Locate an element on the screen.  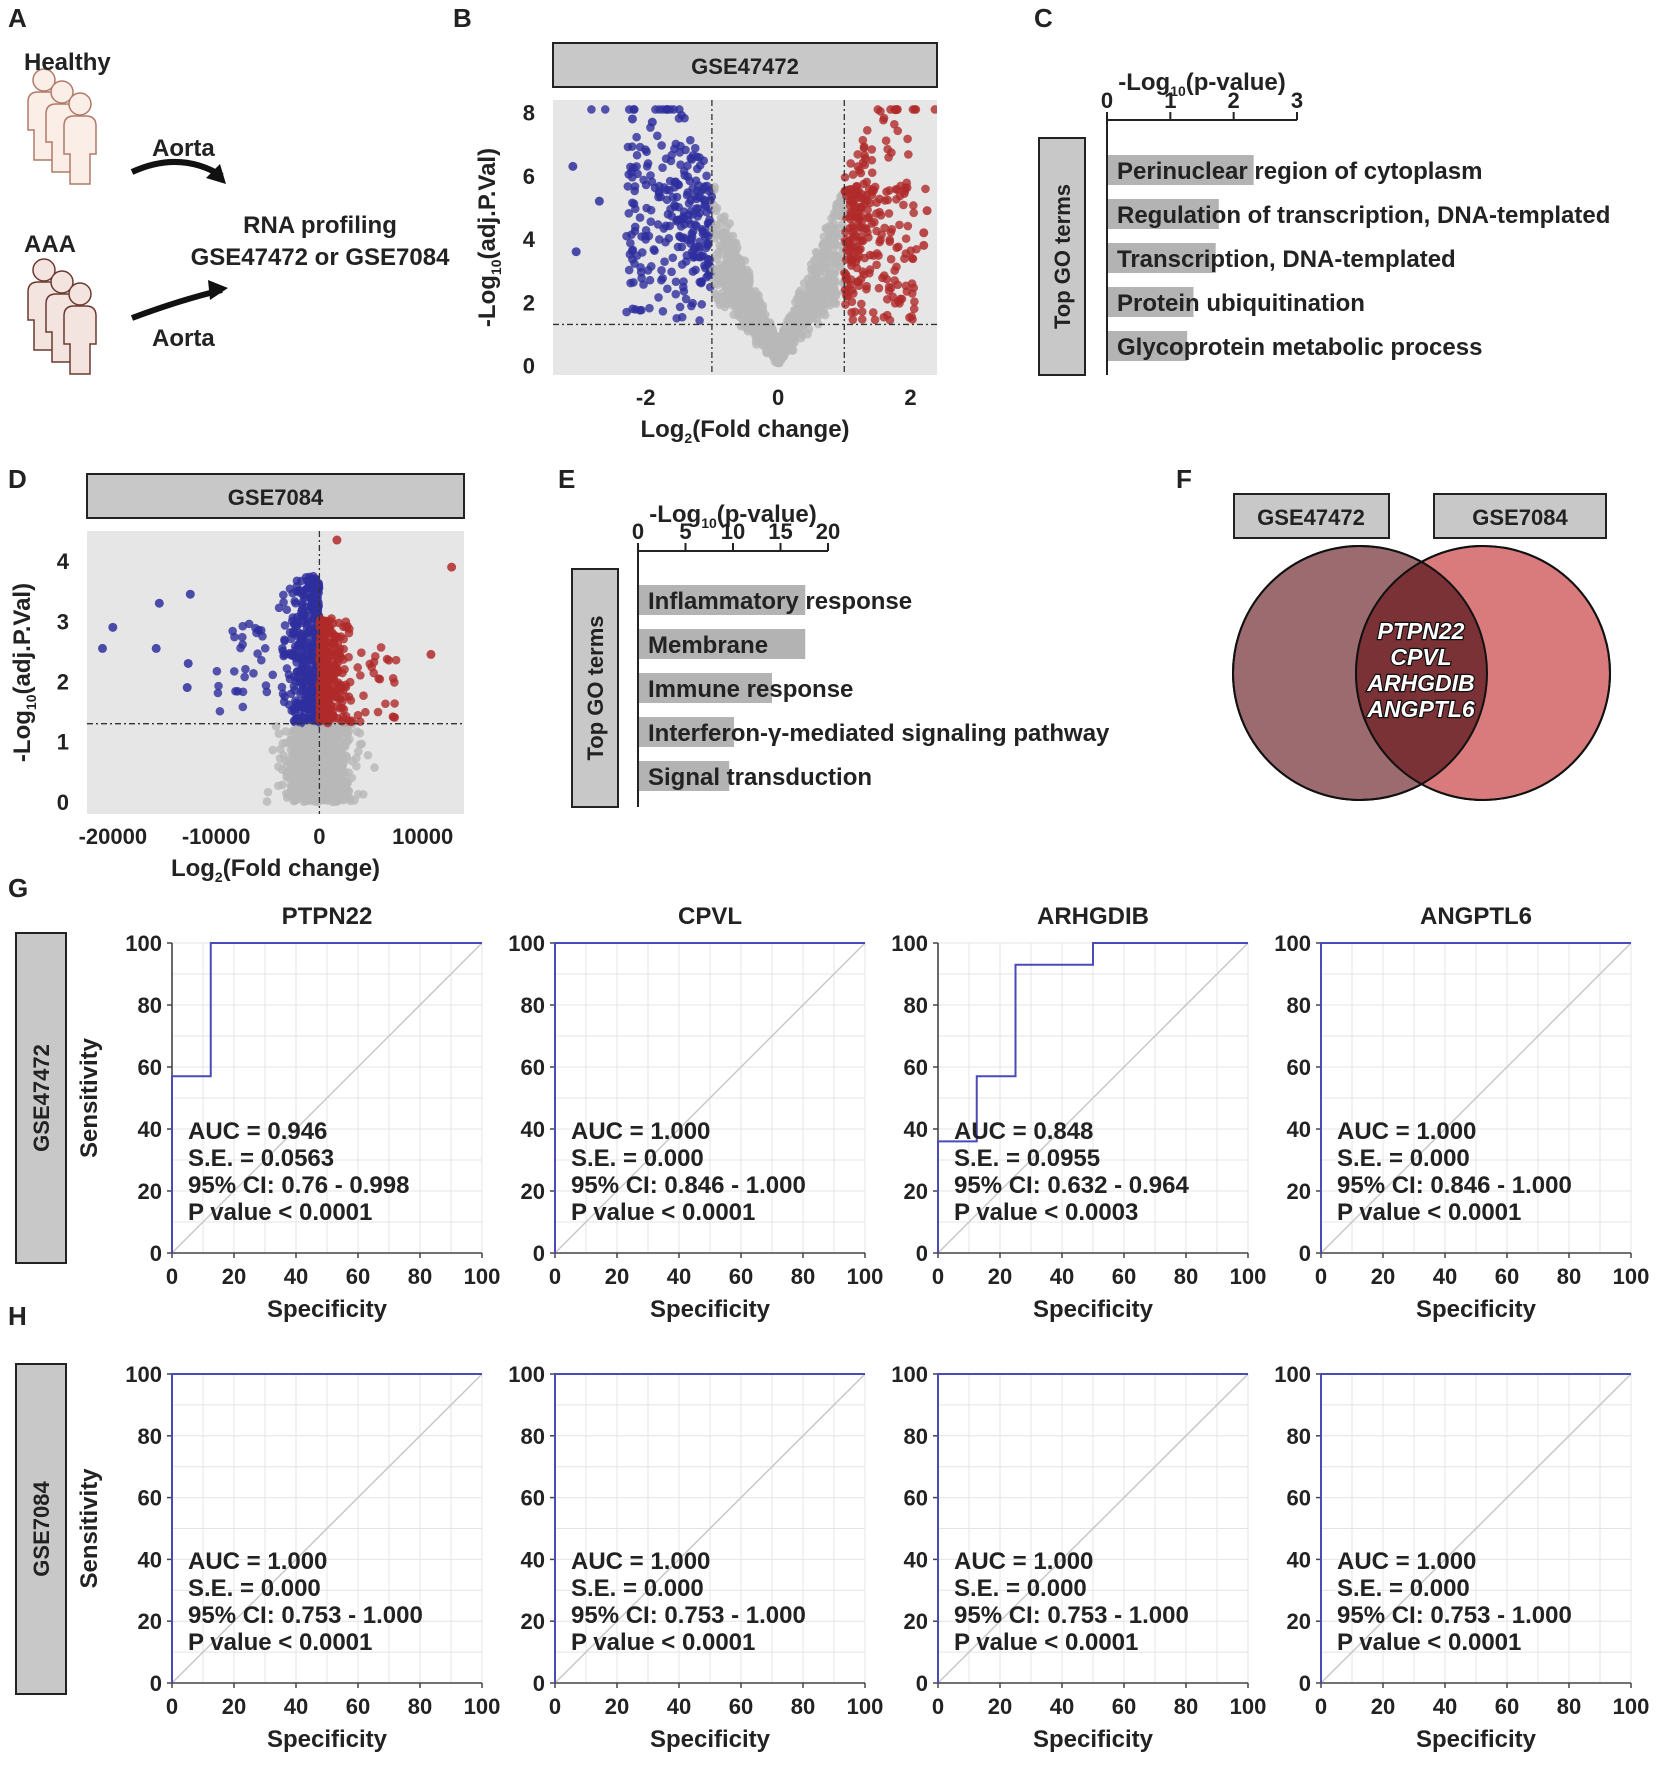
se-value: S.E. = 0.0955 is located at coordinates (1027, 1158).